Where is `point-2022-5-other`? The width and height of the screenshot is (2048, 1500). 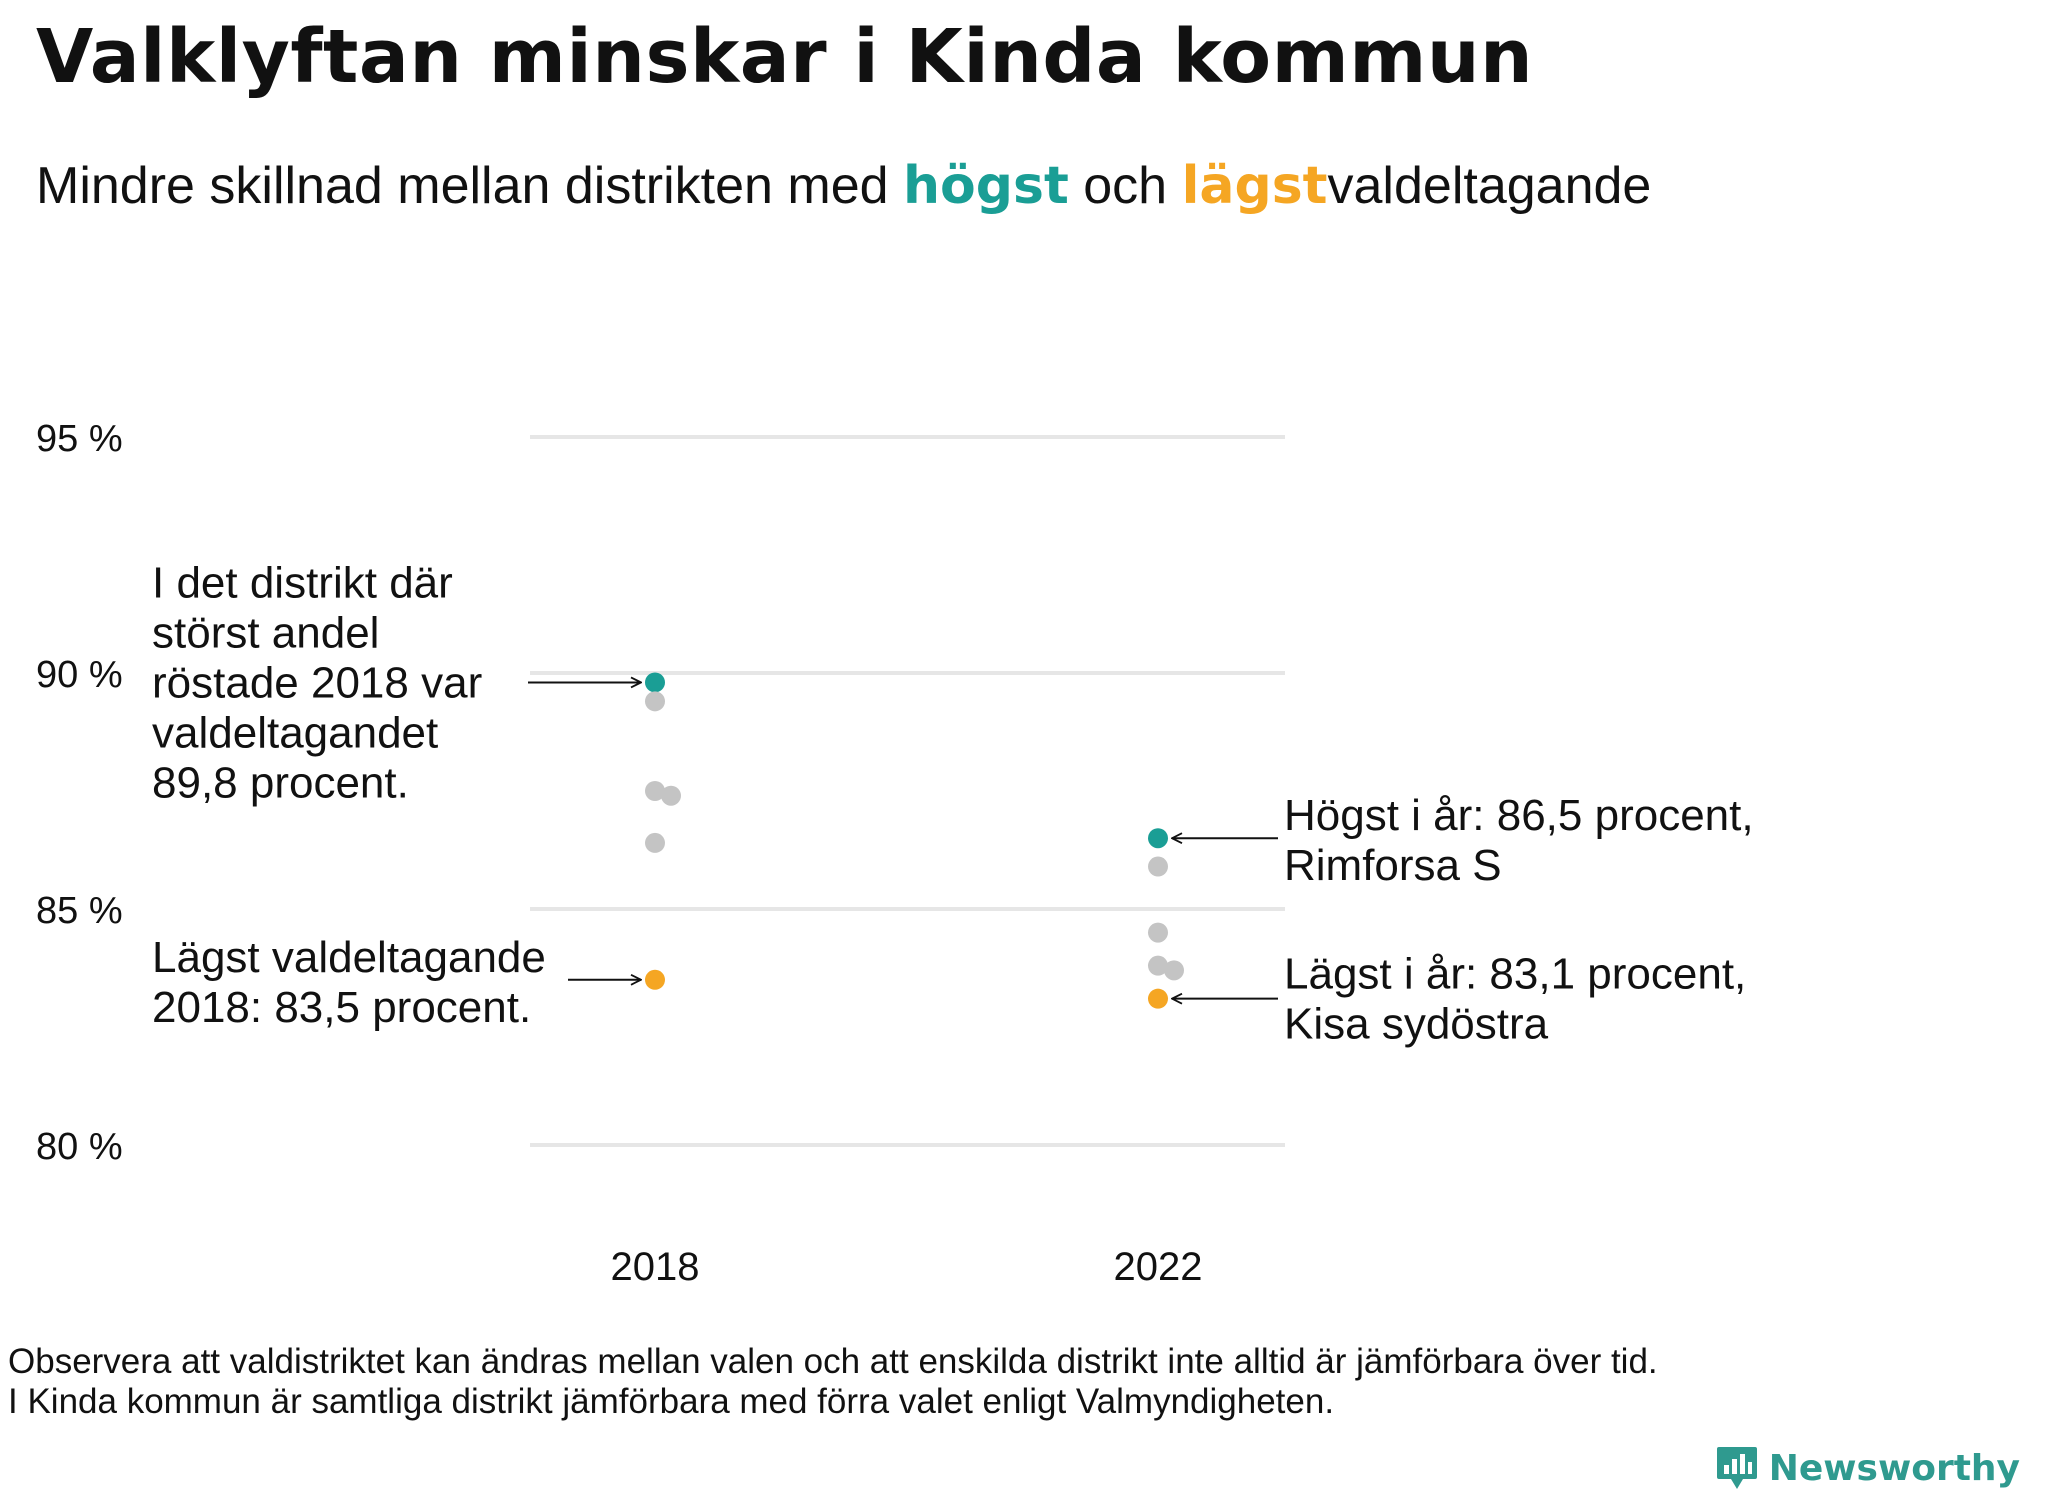 point-2022-5-other is located at coordinates (1174, 970).